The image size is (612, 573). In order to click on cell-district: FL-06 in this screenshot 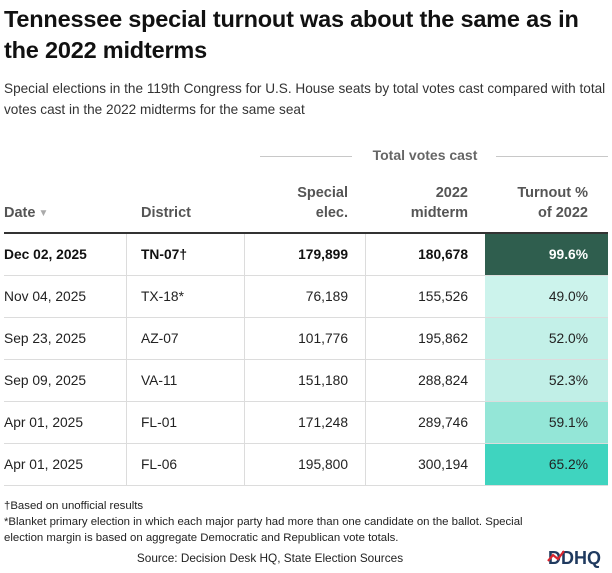, I will do `click(159, 464)`.